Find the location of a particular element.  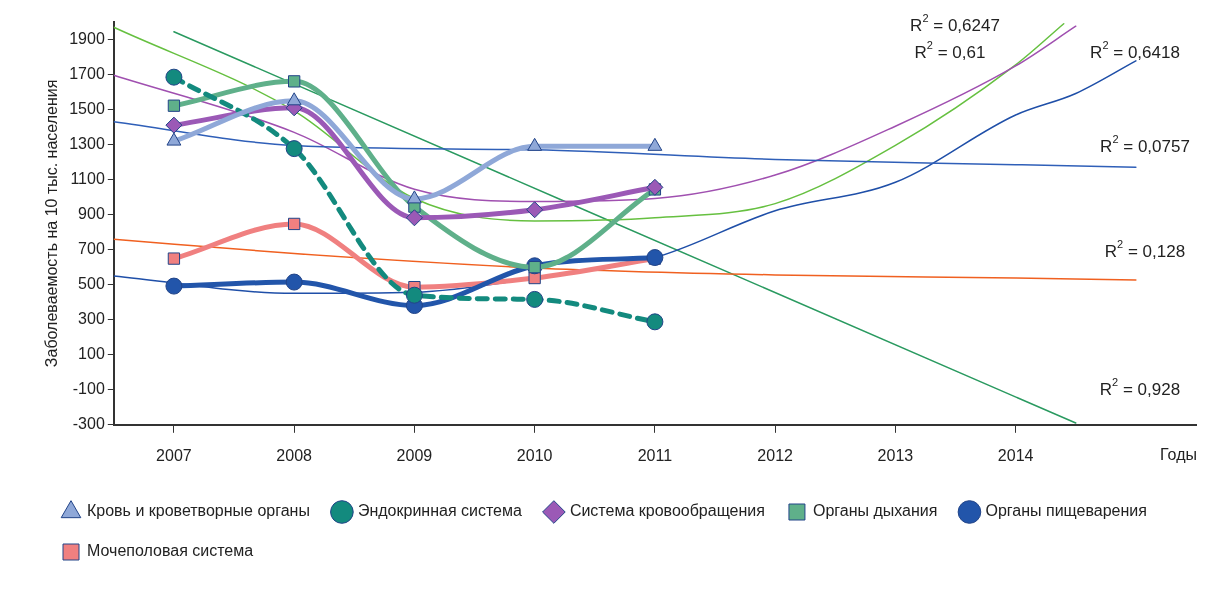

legend-label: Мочеполовая система is located at coordinates (170, 551).